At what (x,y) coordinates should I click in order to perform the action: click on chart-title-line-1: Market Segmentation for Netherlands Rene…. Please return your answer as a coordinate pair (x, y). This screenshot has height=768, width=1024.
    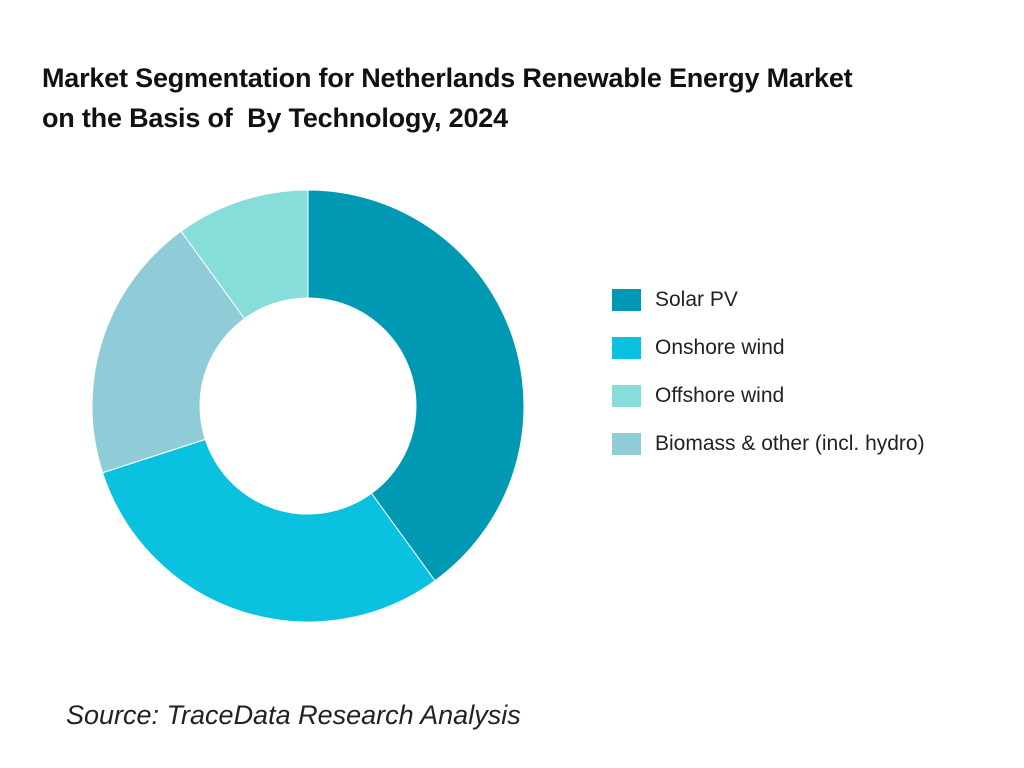
    Looking at the image, I should click on (447, 78).